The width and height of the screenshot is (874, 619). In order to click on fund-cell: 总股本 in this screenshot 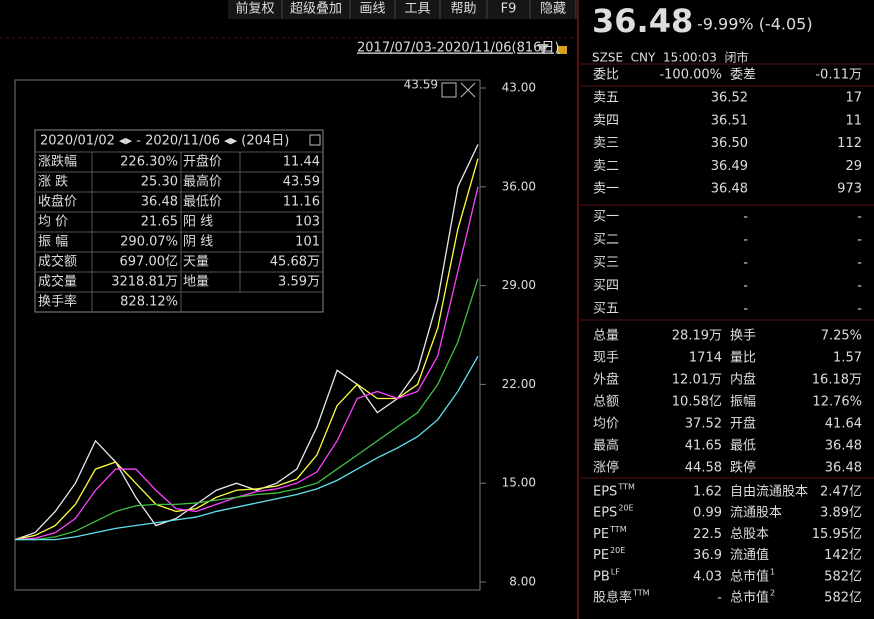, I will do `click(749, 534)`.